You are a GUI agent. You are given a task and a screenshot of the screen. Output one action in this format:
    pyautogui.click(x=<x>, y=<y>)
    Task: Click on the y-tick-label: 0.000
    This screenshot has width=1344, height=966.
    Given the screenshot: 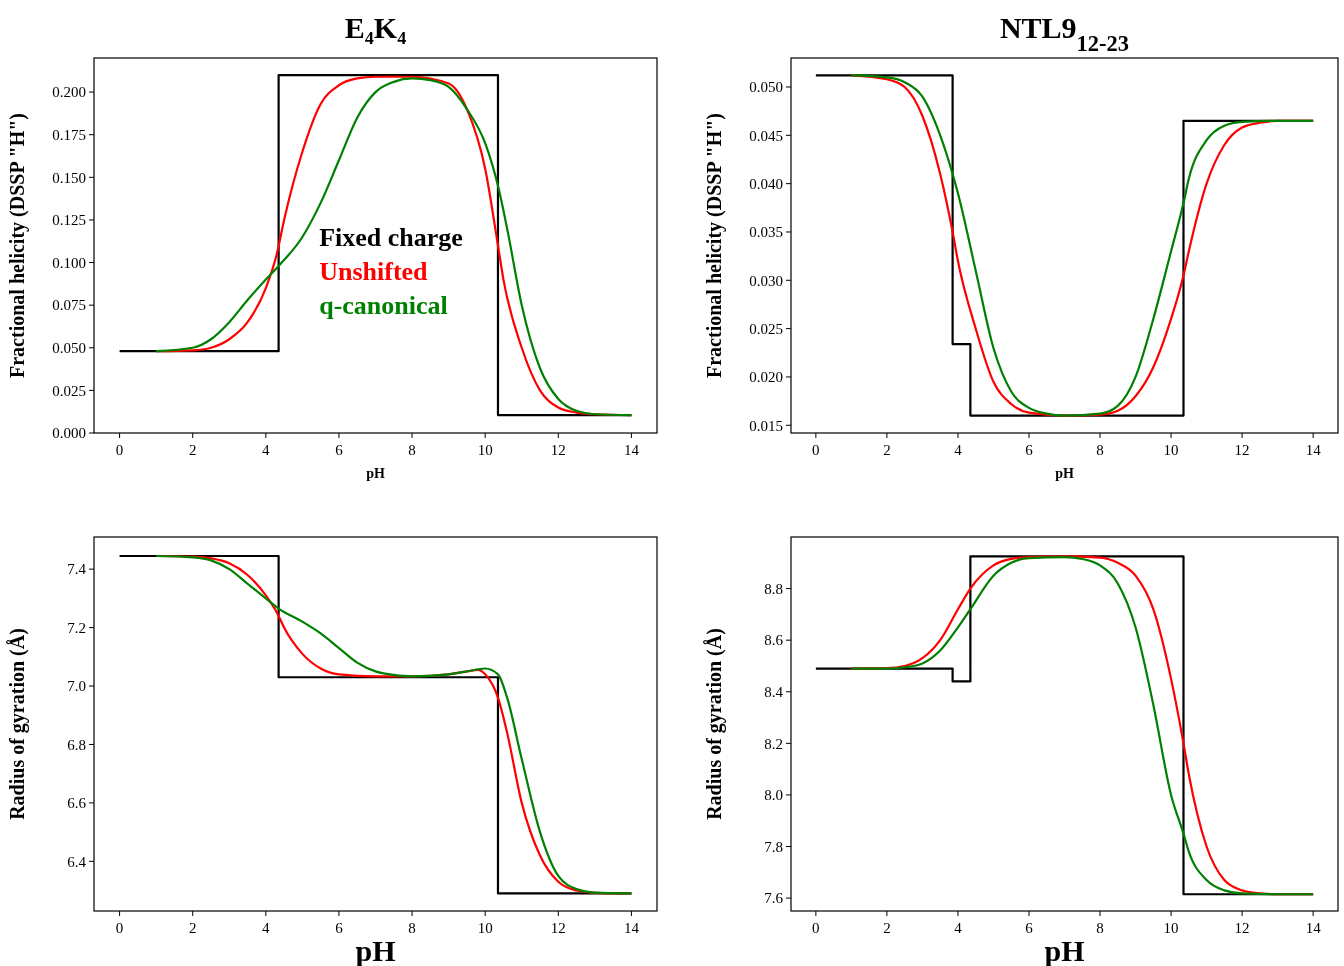 What is the action you would take?
    pyautogui.click(x=69, y=433)
    